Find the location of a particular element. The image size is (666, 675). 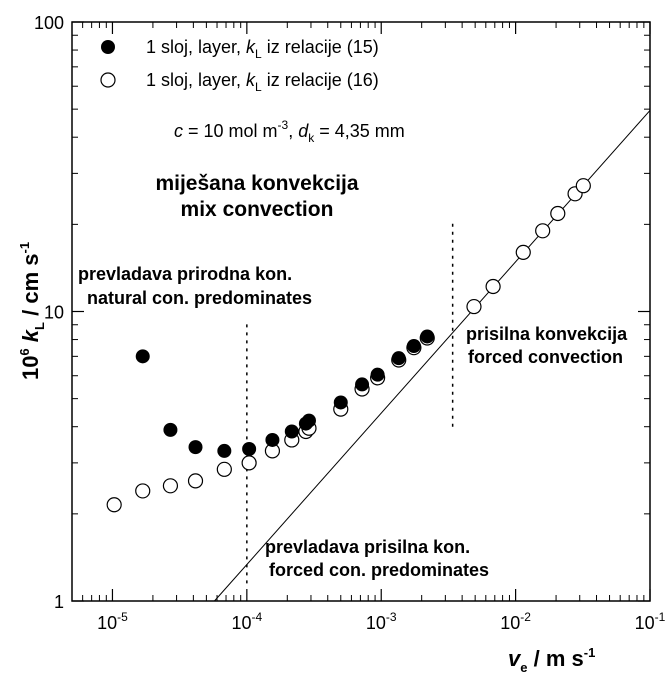

y-tick-label: 10 is located at coordinates (54, 313).